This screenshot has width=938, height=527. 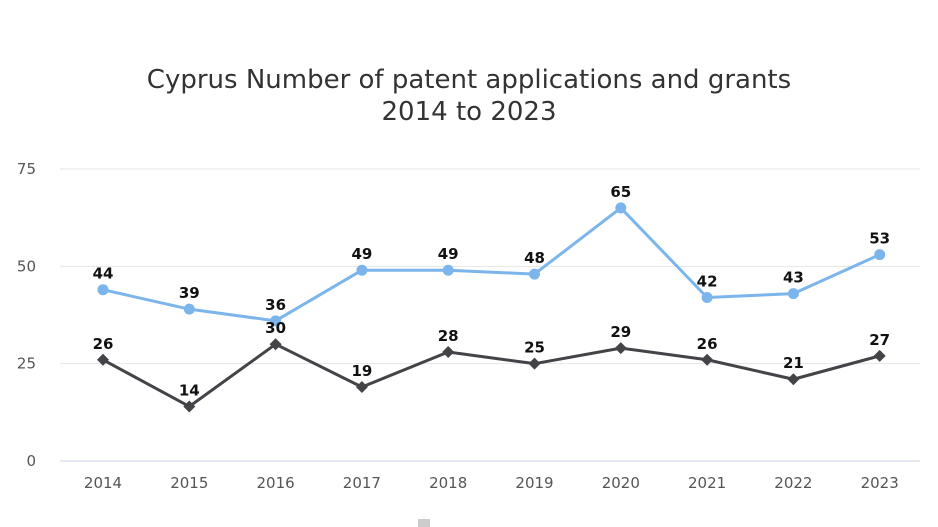 I want to click on x-tick-label: 2017, so click(x=362, y=483).